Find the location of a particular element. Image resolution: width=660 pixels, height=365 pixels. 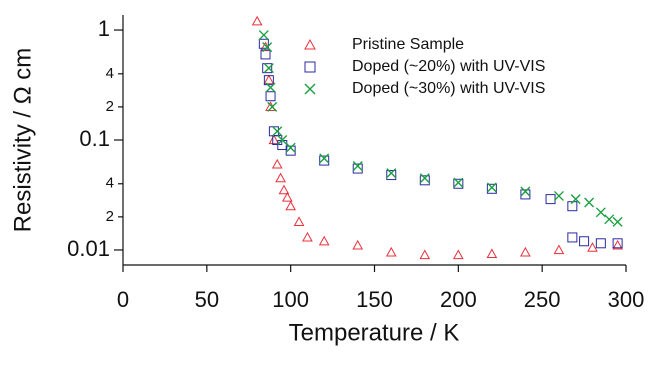

legend-label: Pristine Sample is located at coordinates (408, 44).